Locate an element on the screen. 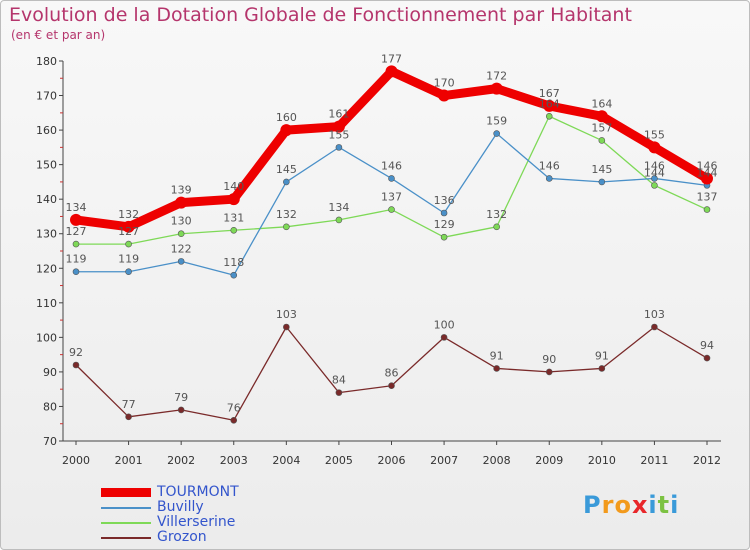 Image resolution: width=750 pixels, height=550 pixels. data-label: 129 is located at coordinates (444, 224).